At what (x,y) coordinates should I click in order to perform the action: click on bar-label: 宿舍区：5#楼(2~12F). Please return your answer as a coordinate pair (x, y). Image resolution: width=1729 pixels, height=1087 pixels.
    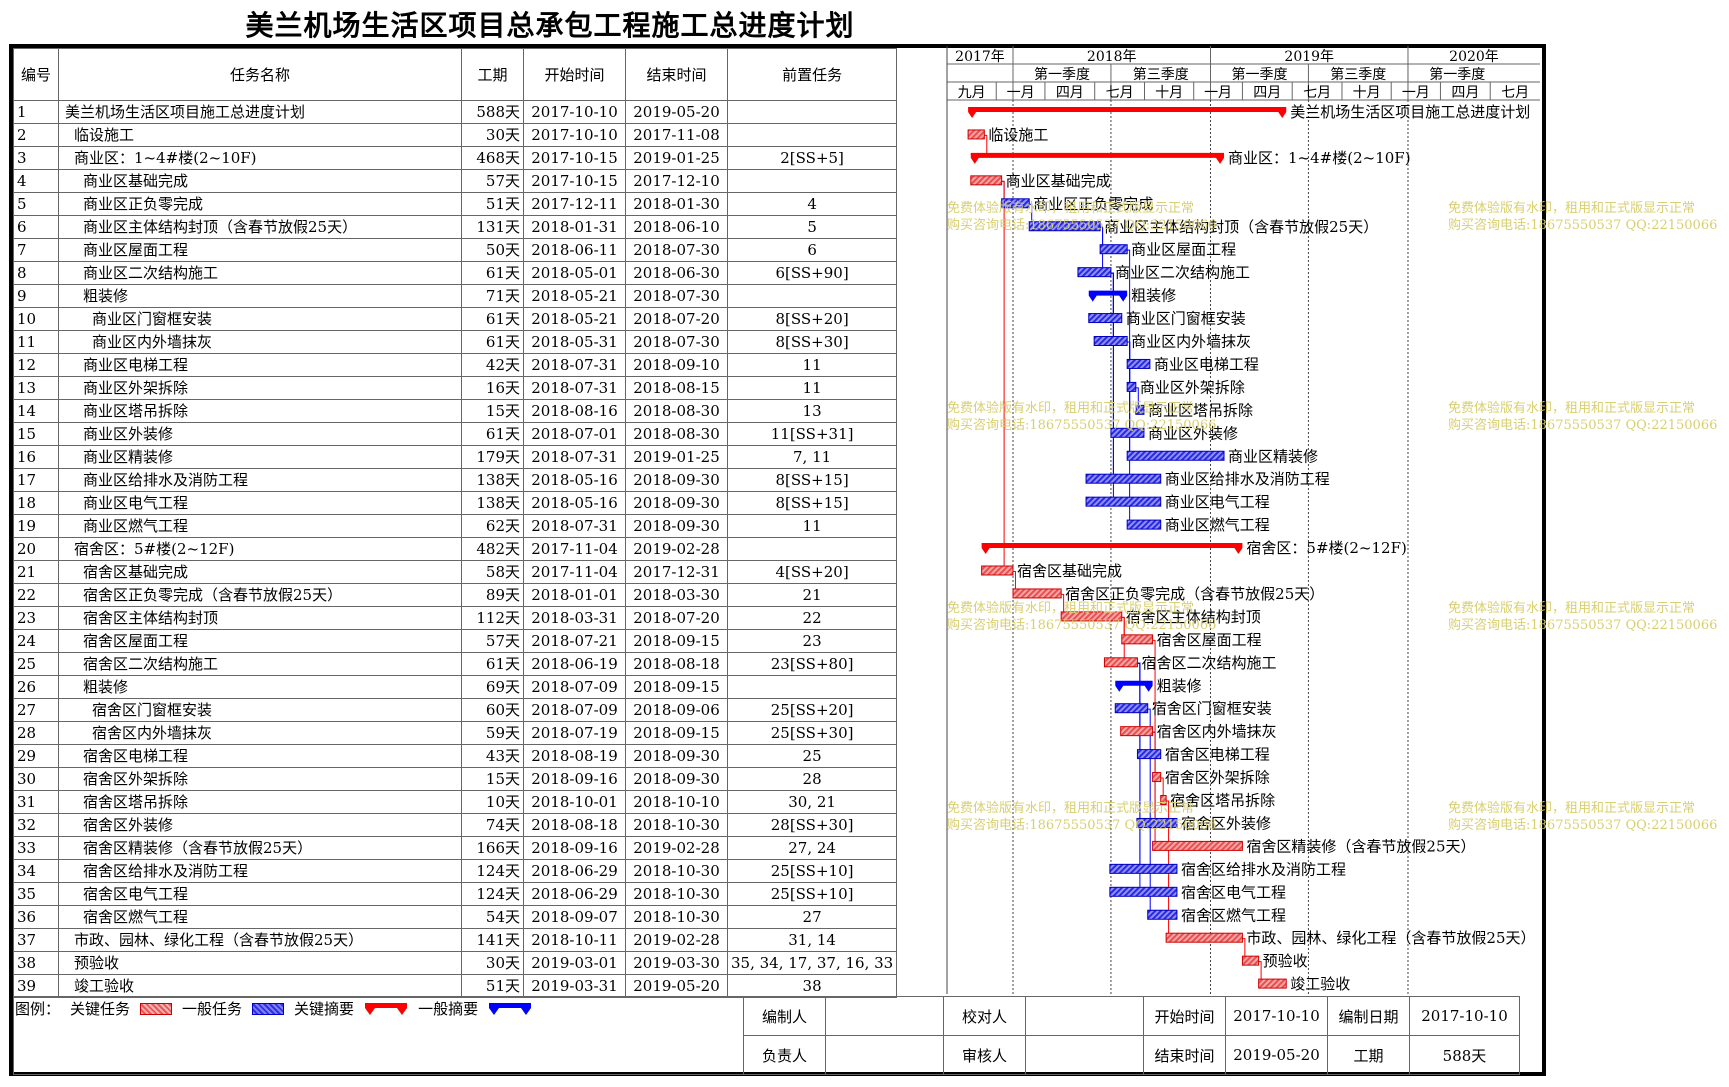
    Looking at the image, I should click on (1326, 548).